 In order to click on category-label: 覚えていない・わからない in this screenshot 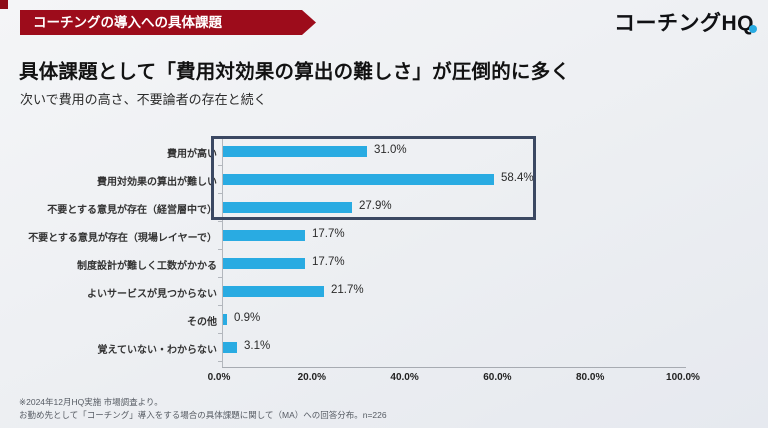, I will do `click(157, 350)`.